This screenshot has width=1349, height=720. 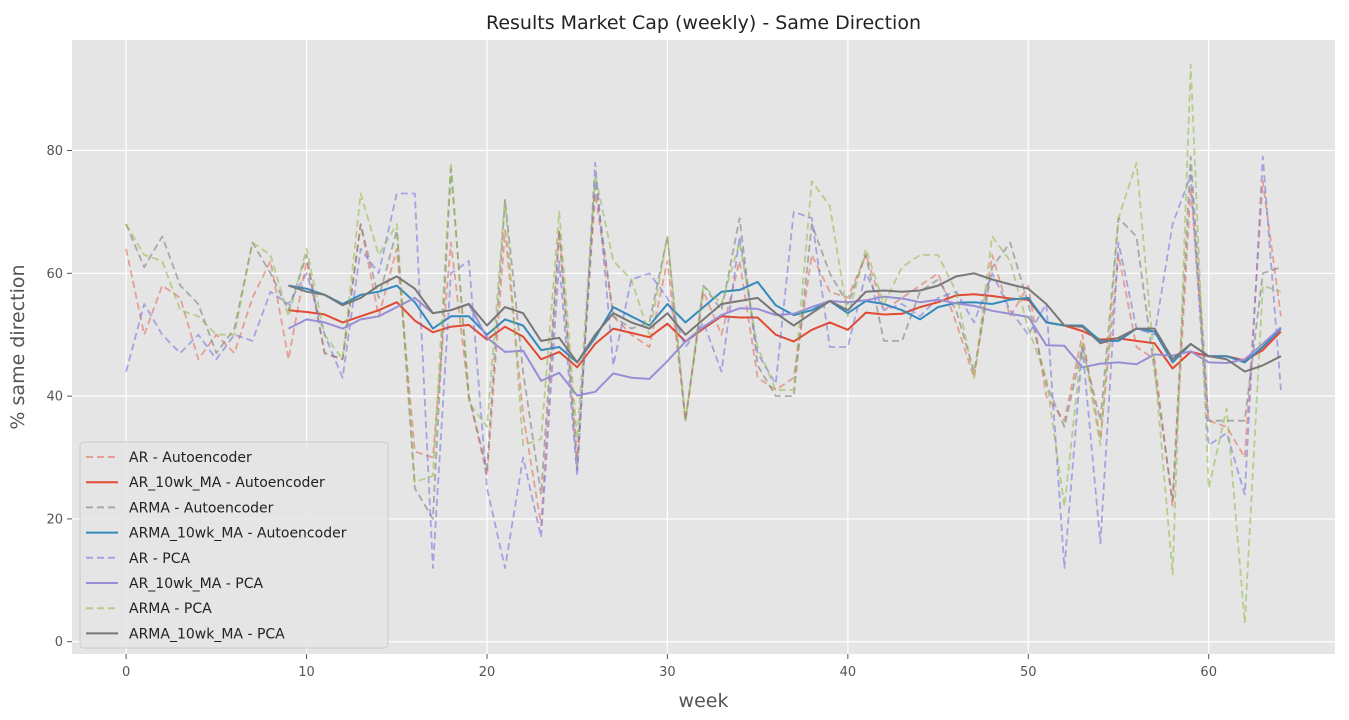 I want to click on y-axis-ticks: 0 20 40 60 80, so click(x=59, y=397).